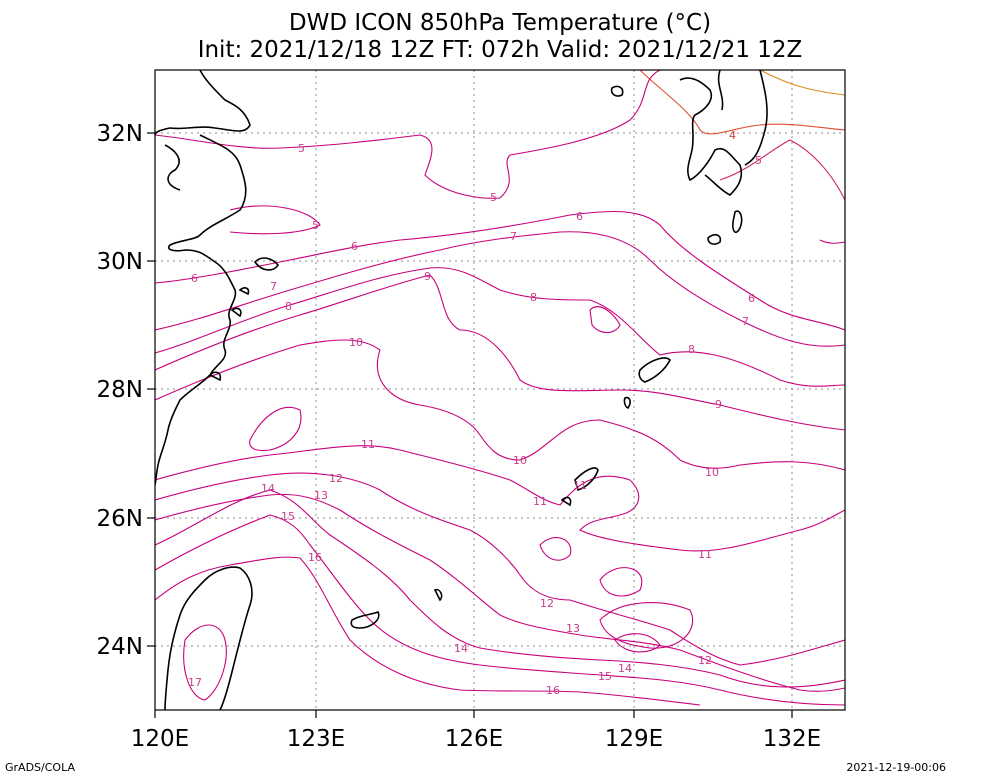  I want to click on y-tick-label: 24N, so click(120, 647).